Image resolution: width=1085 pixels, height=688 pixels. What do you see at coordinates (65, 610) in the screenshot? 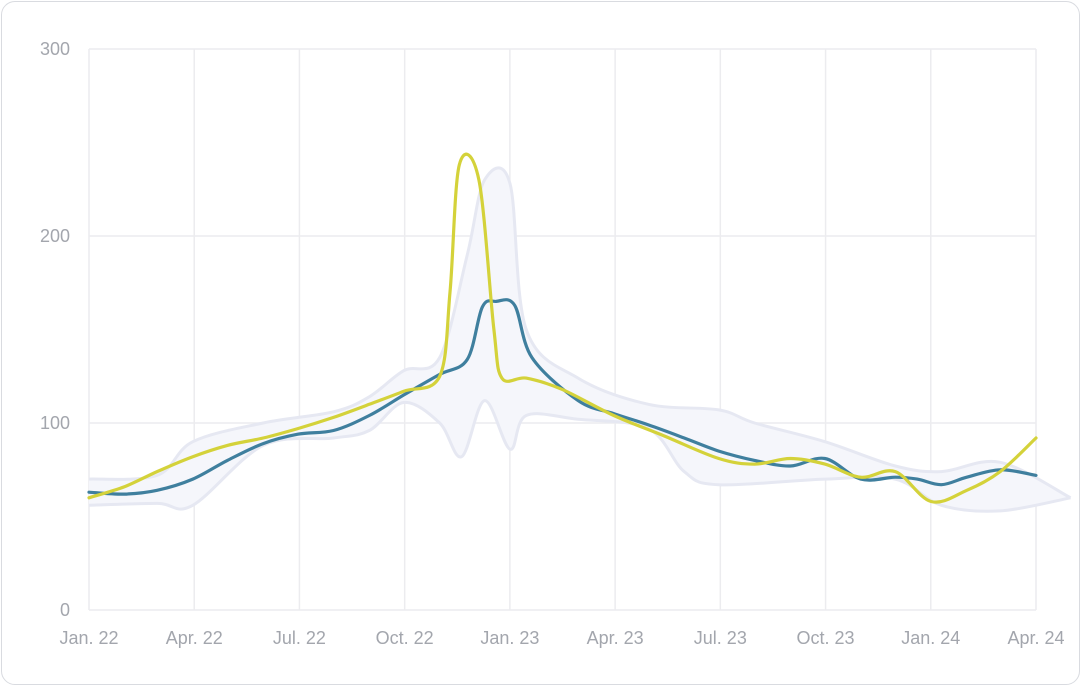
I see `y-tick-label: 0` at bounding box center [65, 610].